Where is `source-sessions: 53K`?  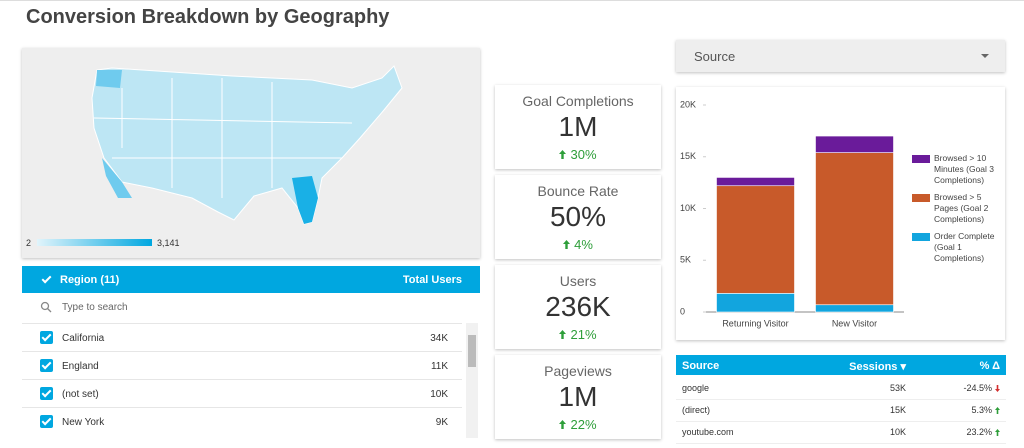 source-sessions: 53K is located at coordinates (897, 388).